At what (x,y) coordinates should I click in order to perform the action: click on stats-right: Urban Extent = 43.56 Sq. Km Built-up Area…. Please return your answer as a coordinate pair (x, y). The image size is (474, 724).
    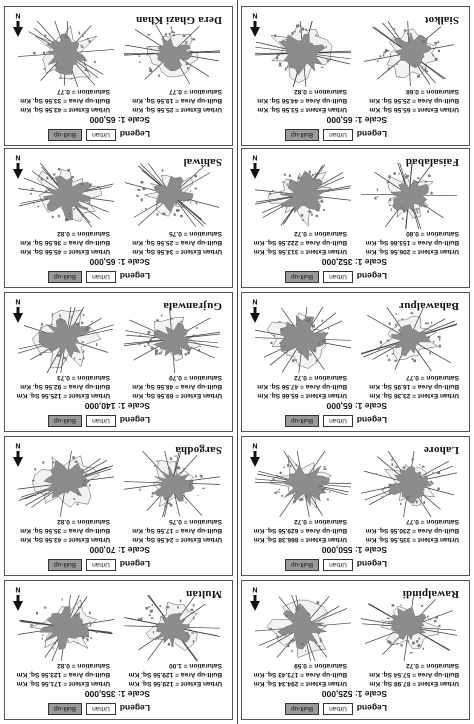
    Looking at the image, I should click on (65, 100).